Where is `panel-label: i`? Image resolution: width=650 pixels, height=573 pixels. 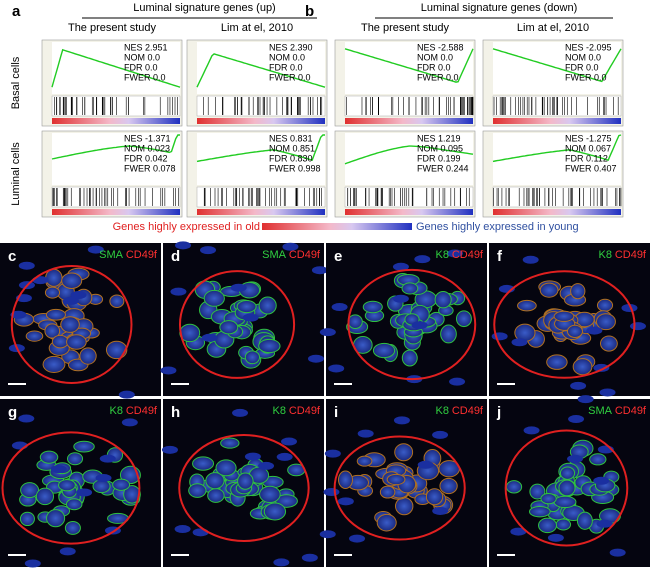 panel-label: i is located at coordinates (336, 412).